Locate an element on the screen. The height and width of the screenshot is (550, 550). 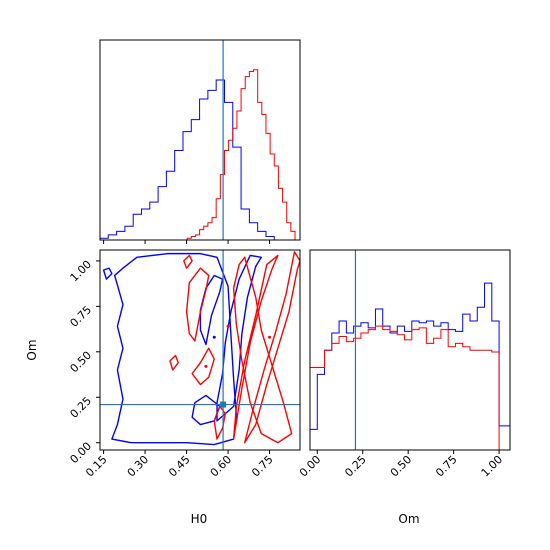
om-xtick-tick-label: 0.25 is located at coordinates (355, 466).